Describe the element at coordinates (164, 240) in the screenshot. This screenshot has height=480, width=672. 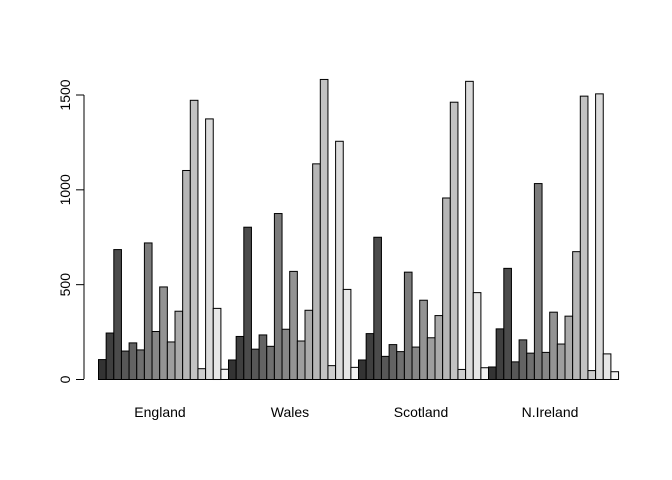
I see `bar-group-england` at that location.